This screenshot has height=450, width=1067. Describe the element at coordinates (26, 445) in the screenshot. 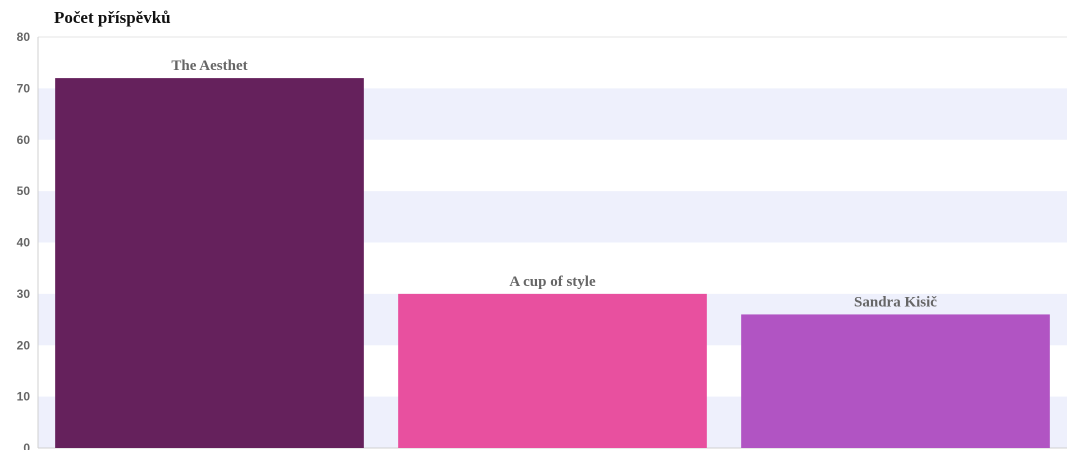

I see `y-tick-label: 0` at that location.